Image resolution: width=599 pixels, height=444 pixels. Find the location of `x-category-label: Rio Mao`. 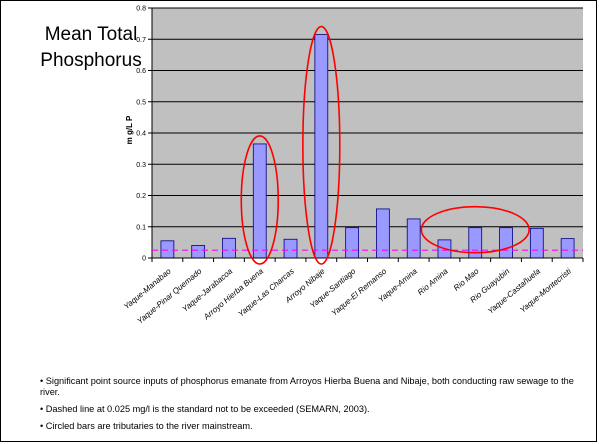

x-category-label: Rio Mao is located at coordinates (466, 279).